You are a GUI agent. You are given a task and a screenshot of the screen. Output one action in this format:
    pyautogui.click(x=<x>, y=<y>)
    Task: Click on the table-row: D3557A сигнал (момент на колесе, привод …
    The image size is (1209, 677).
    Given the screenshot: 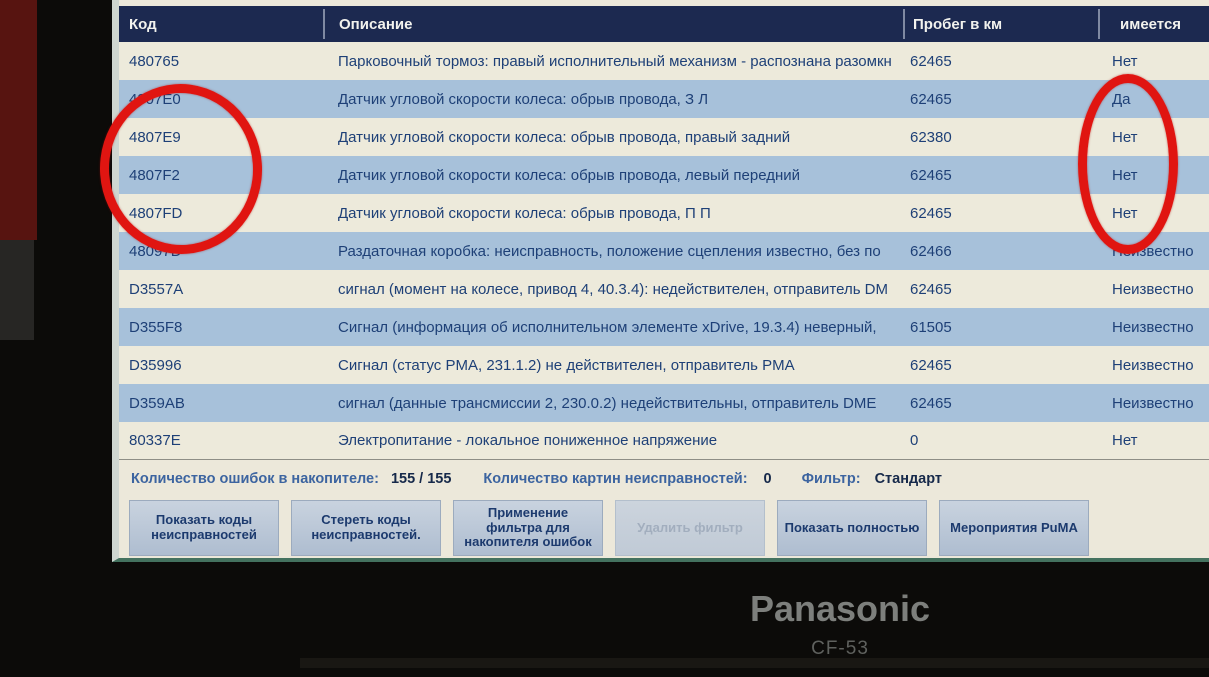 What is the action you would take?
    pyautogui.click(x=664, y=289)
    